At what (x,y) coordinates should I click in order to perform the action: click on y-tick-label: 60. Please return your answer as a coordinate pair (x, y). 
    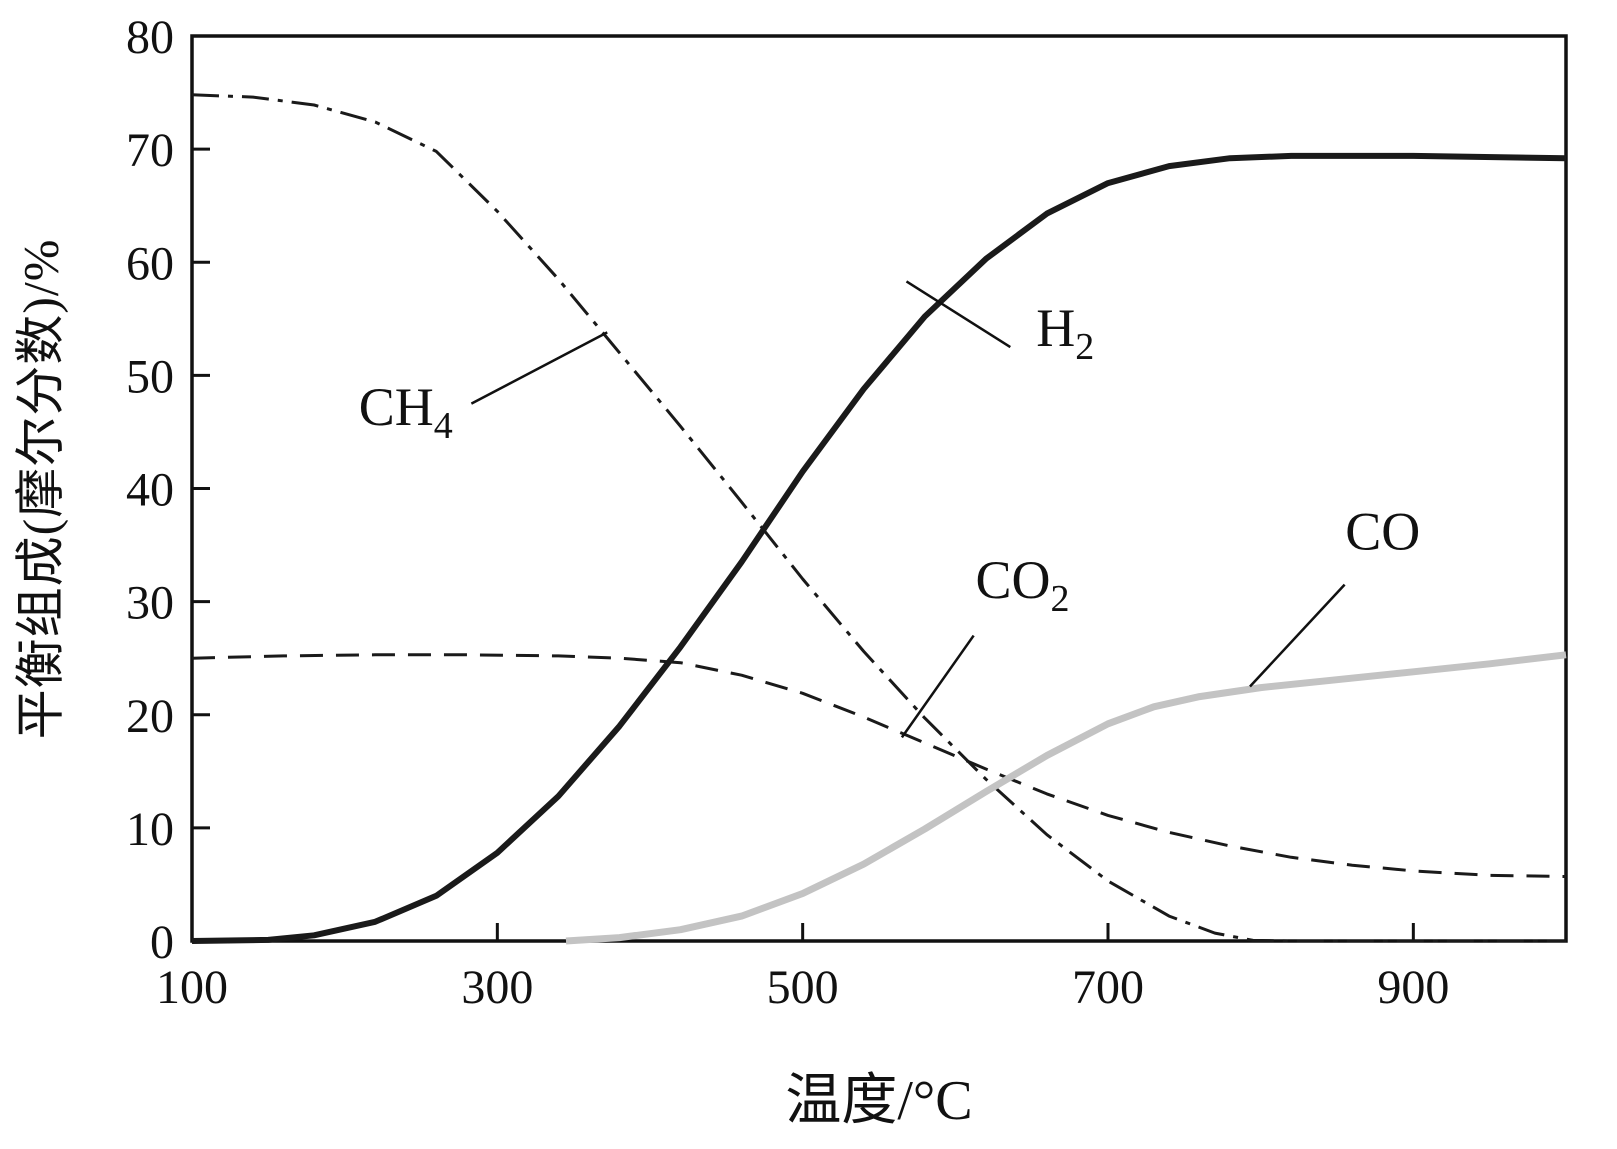
    Looking at the image, I should click on (150, 263).